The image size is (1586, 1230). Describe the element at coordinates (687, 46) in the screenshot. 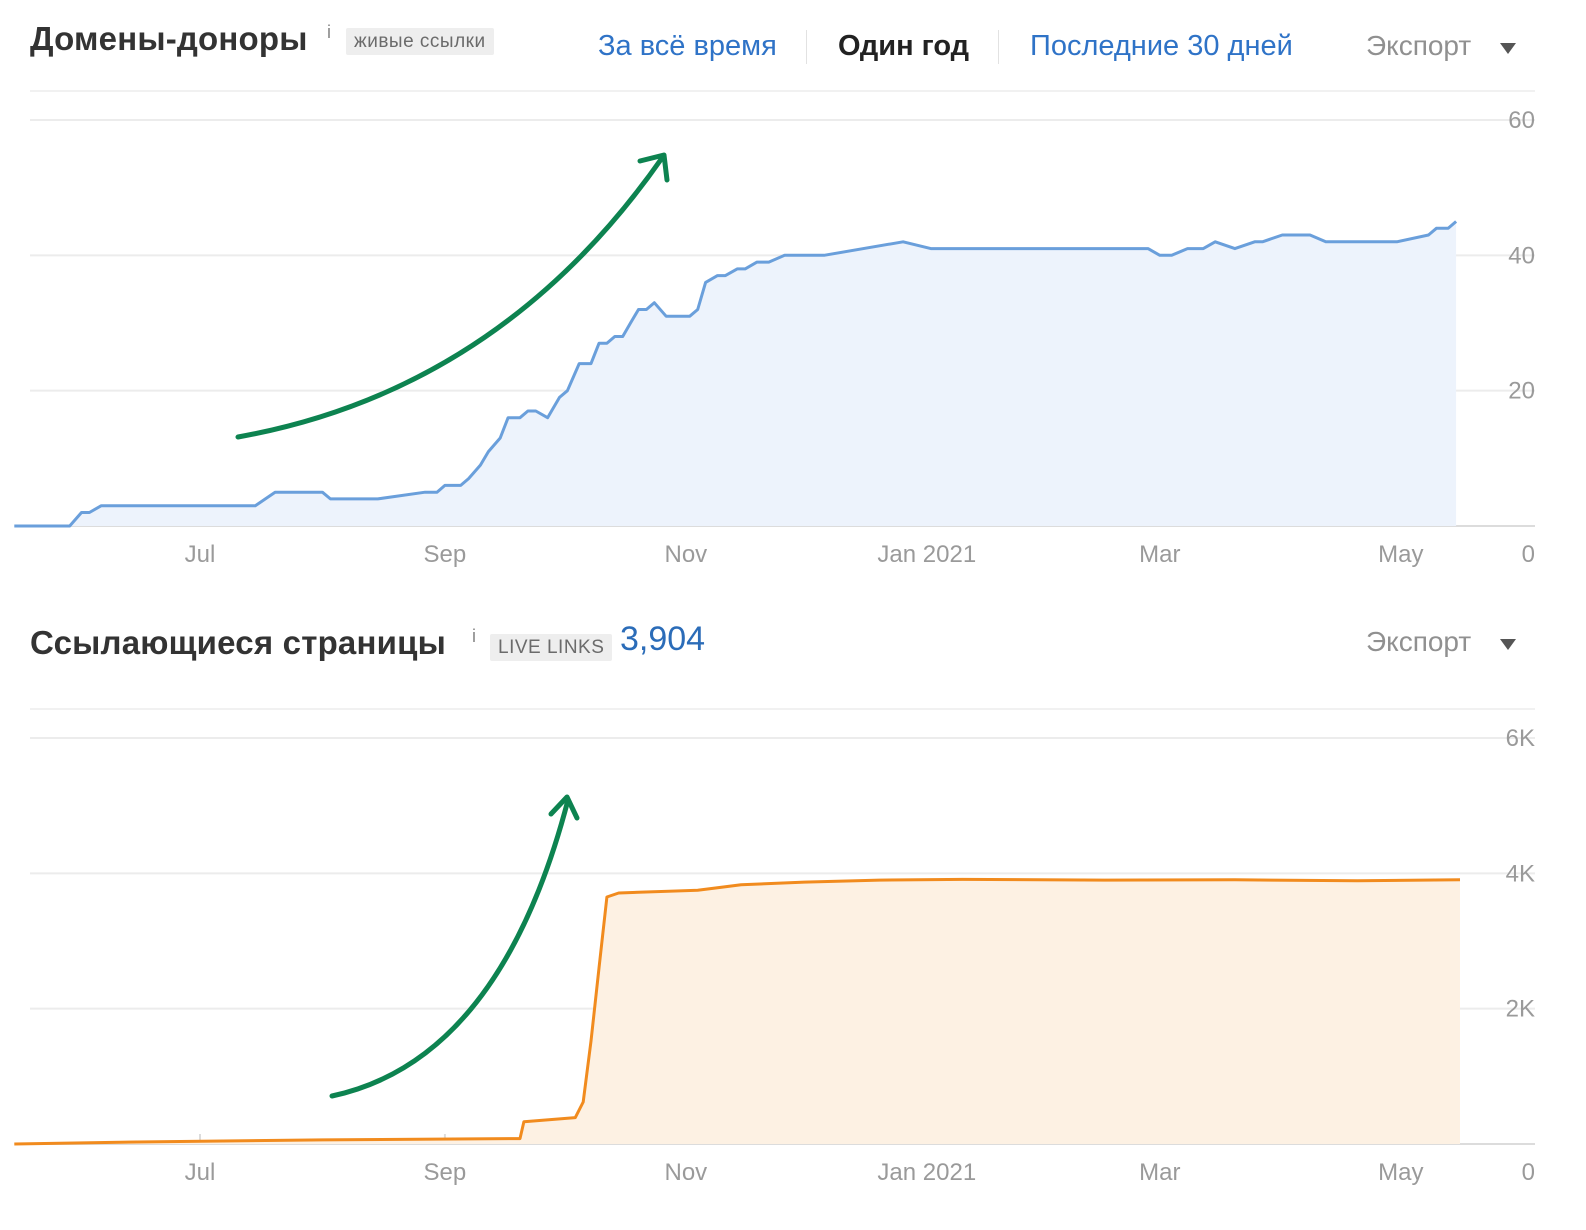

I see `tab-all-time: За всё время` at that location.